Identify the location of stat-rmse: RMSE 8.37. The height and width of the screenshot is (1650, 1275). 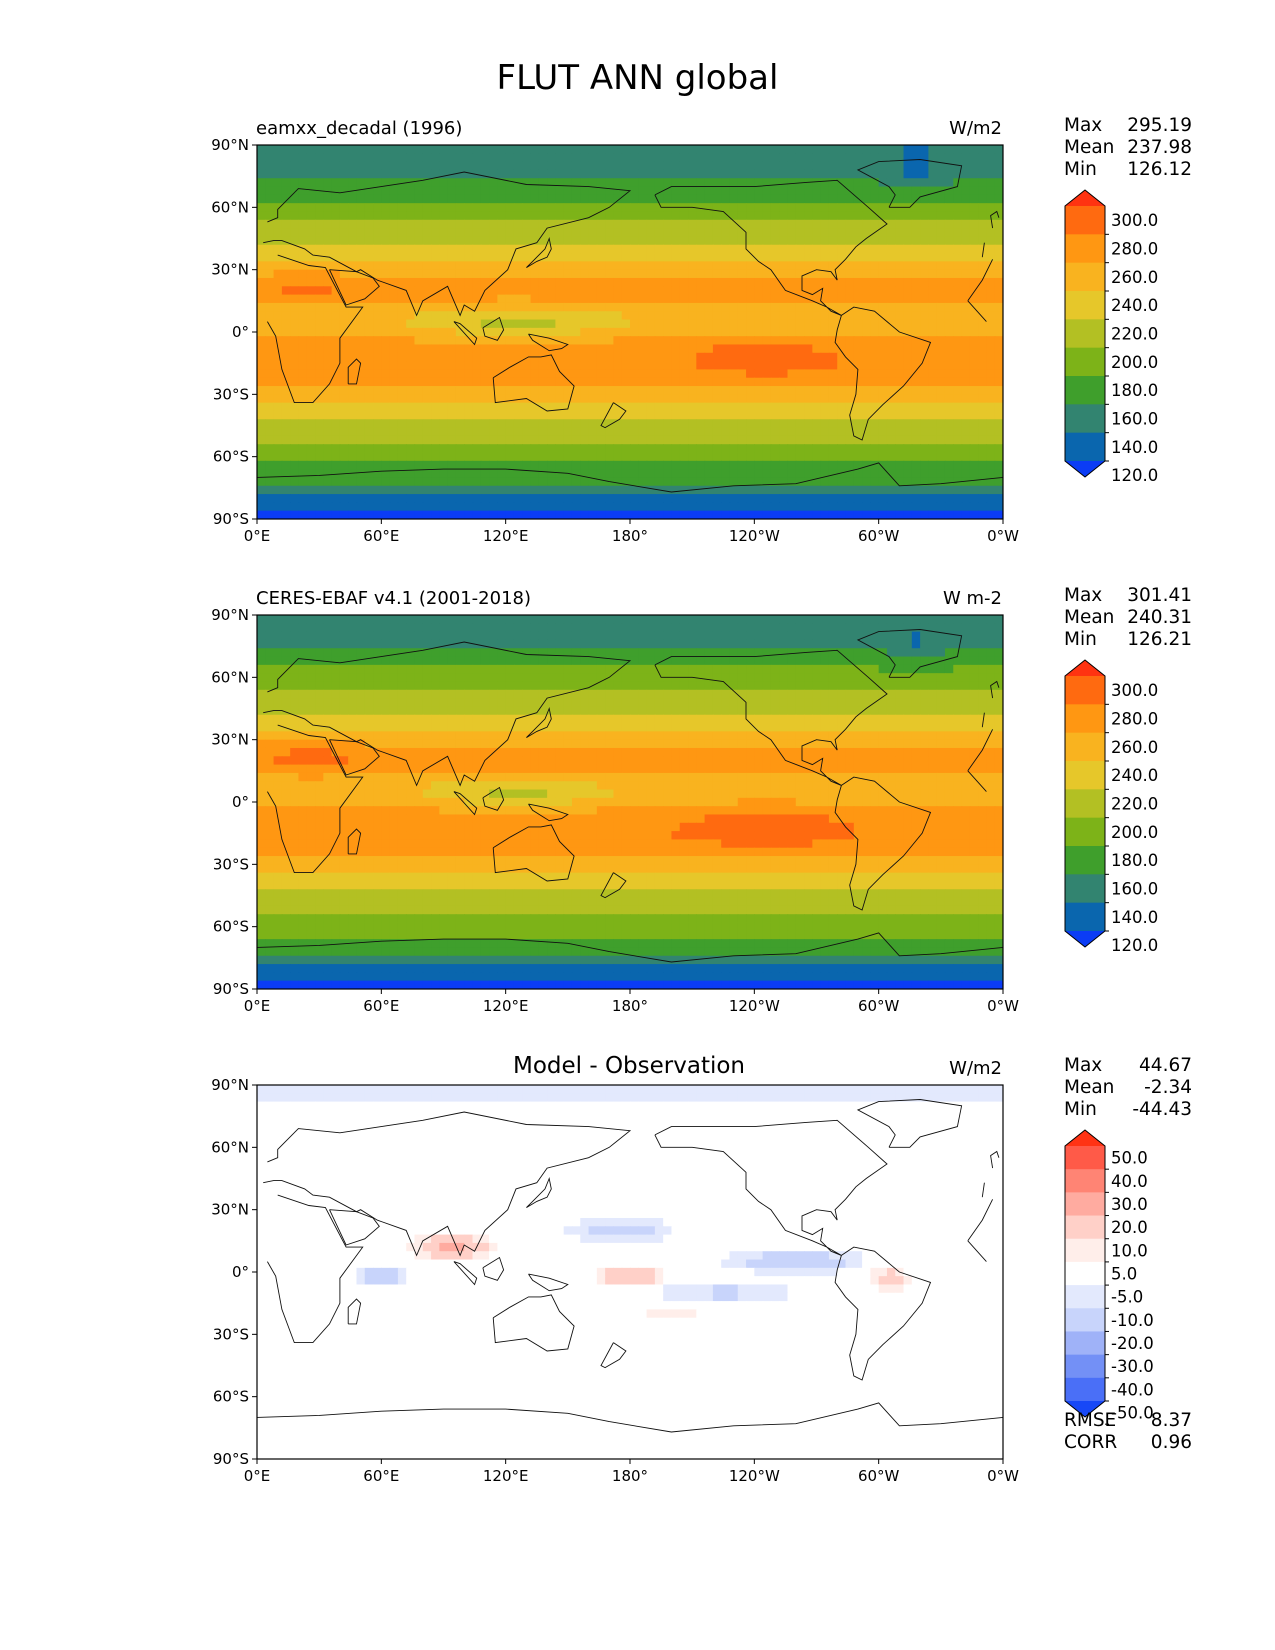
(1128, 1420).